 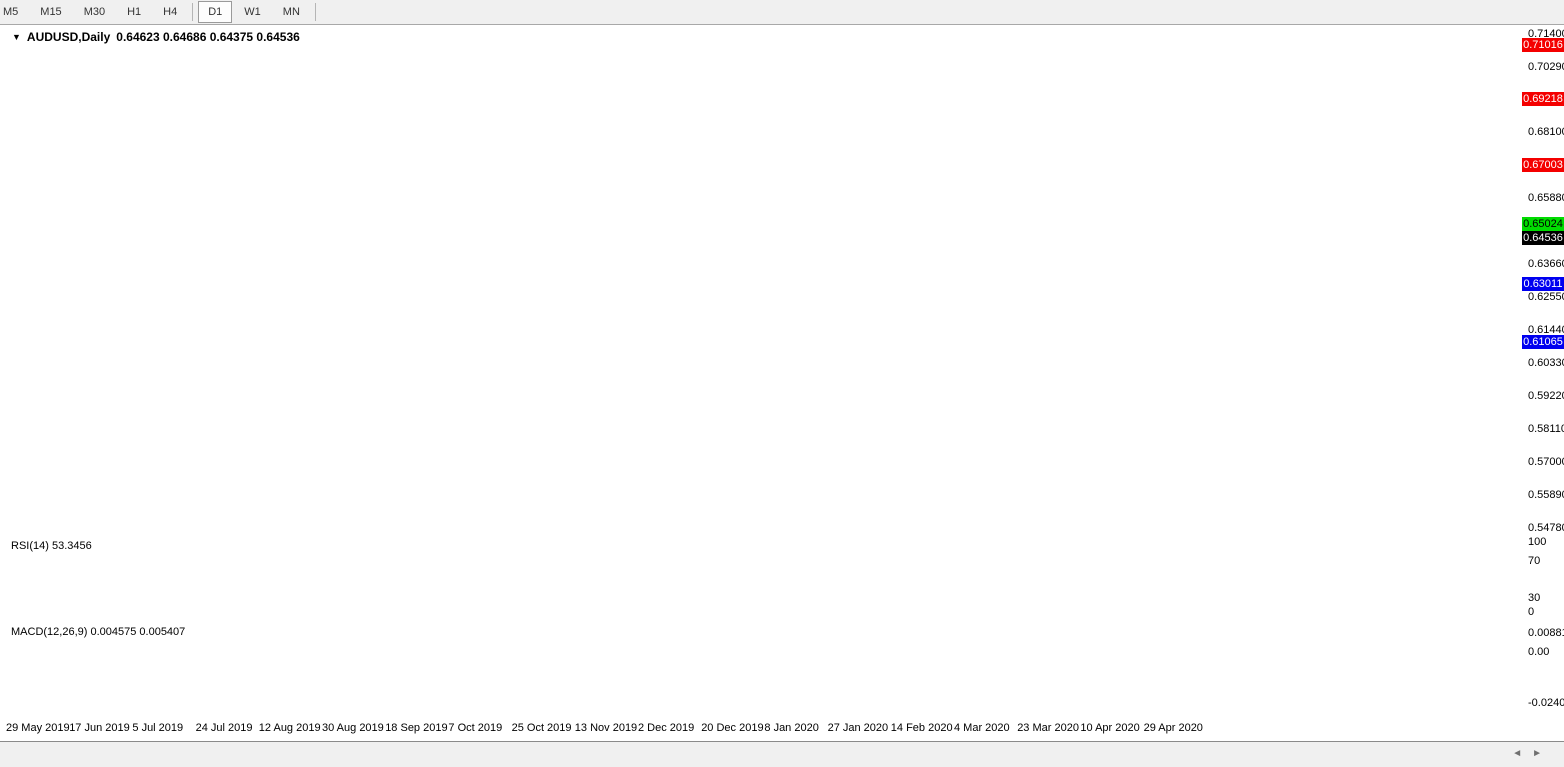 What do you see at coordinates (1546, 702) in the screenshot?
I see `macd-tick: -0.024082` at bounding box center [1546, 702].